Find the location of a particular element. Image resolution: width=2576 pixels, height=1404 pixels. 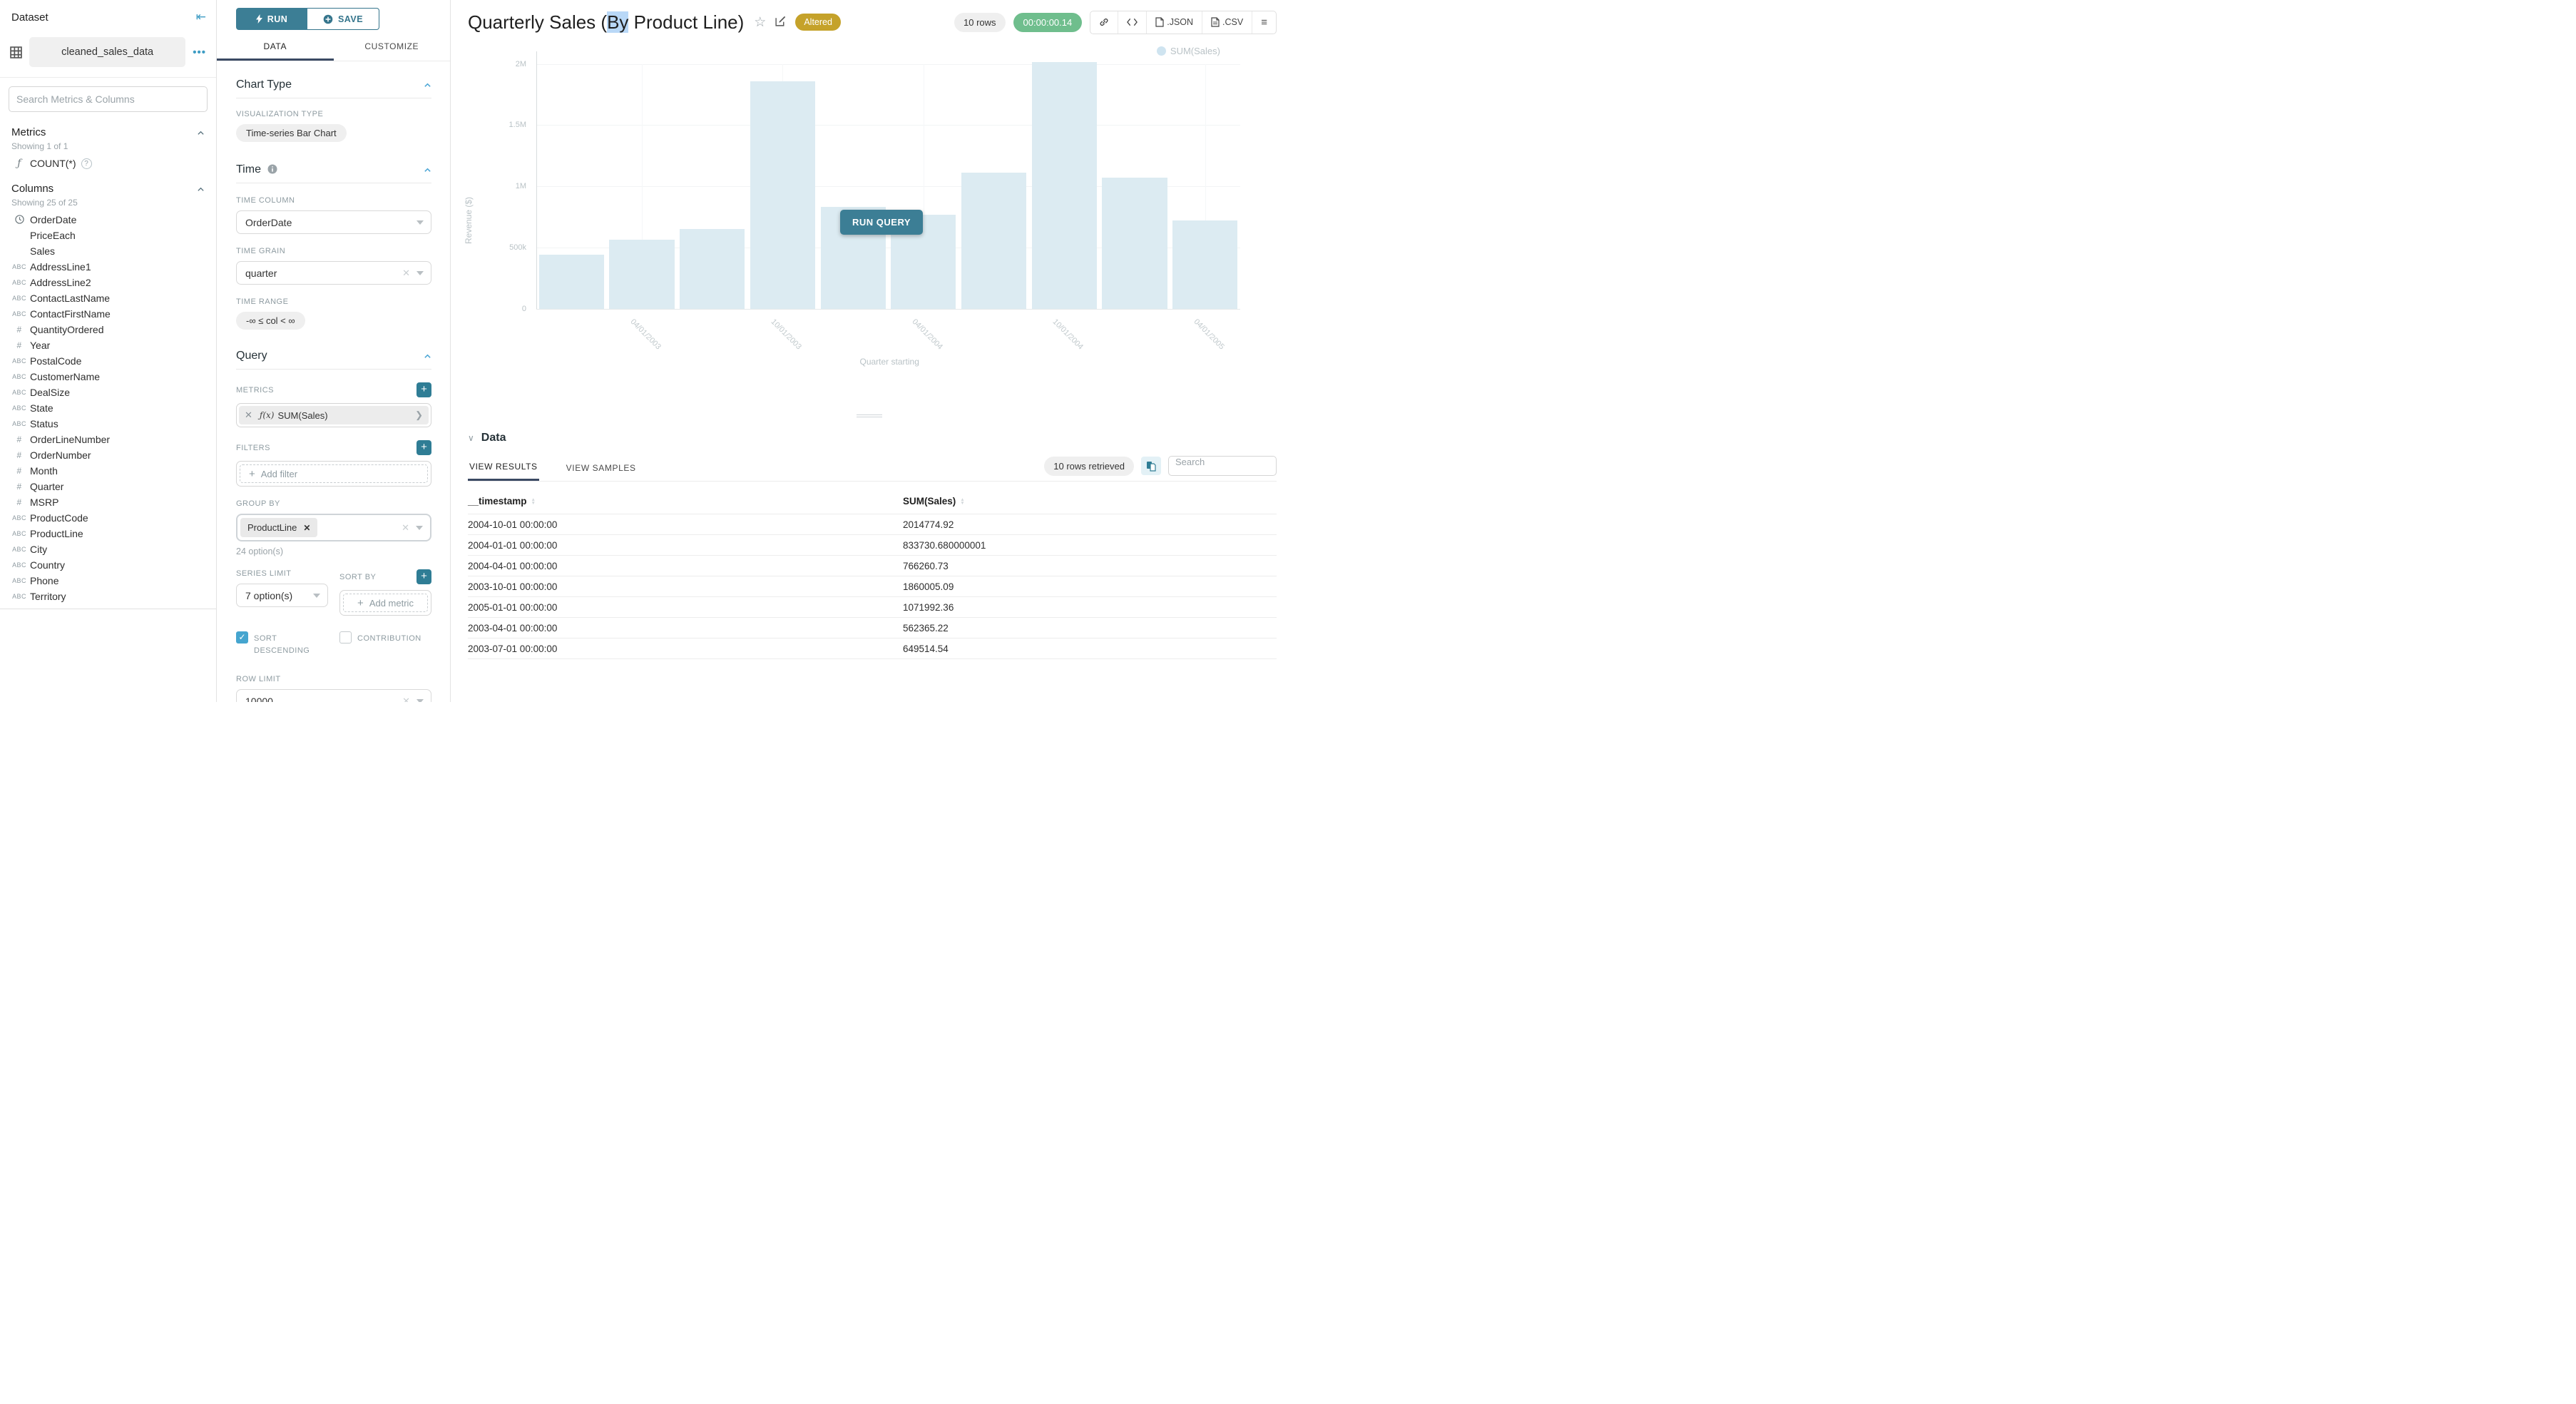

table-row: 2003-07-01 00:00:00 649514.54 is located at coordinates (872, 648).